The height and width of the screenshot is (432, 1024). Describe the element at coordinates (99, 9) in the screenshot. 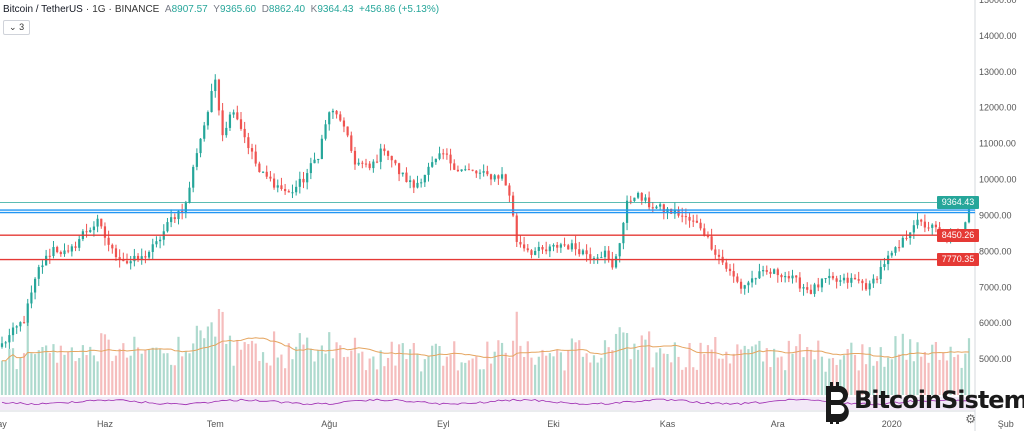

I see `interval-label: 1G` at that location.